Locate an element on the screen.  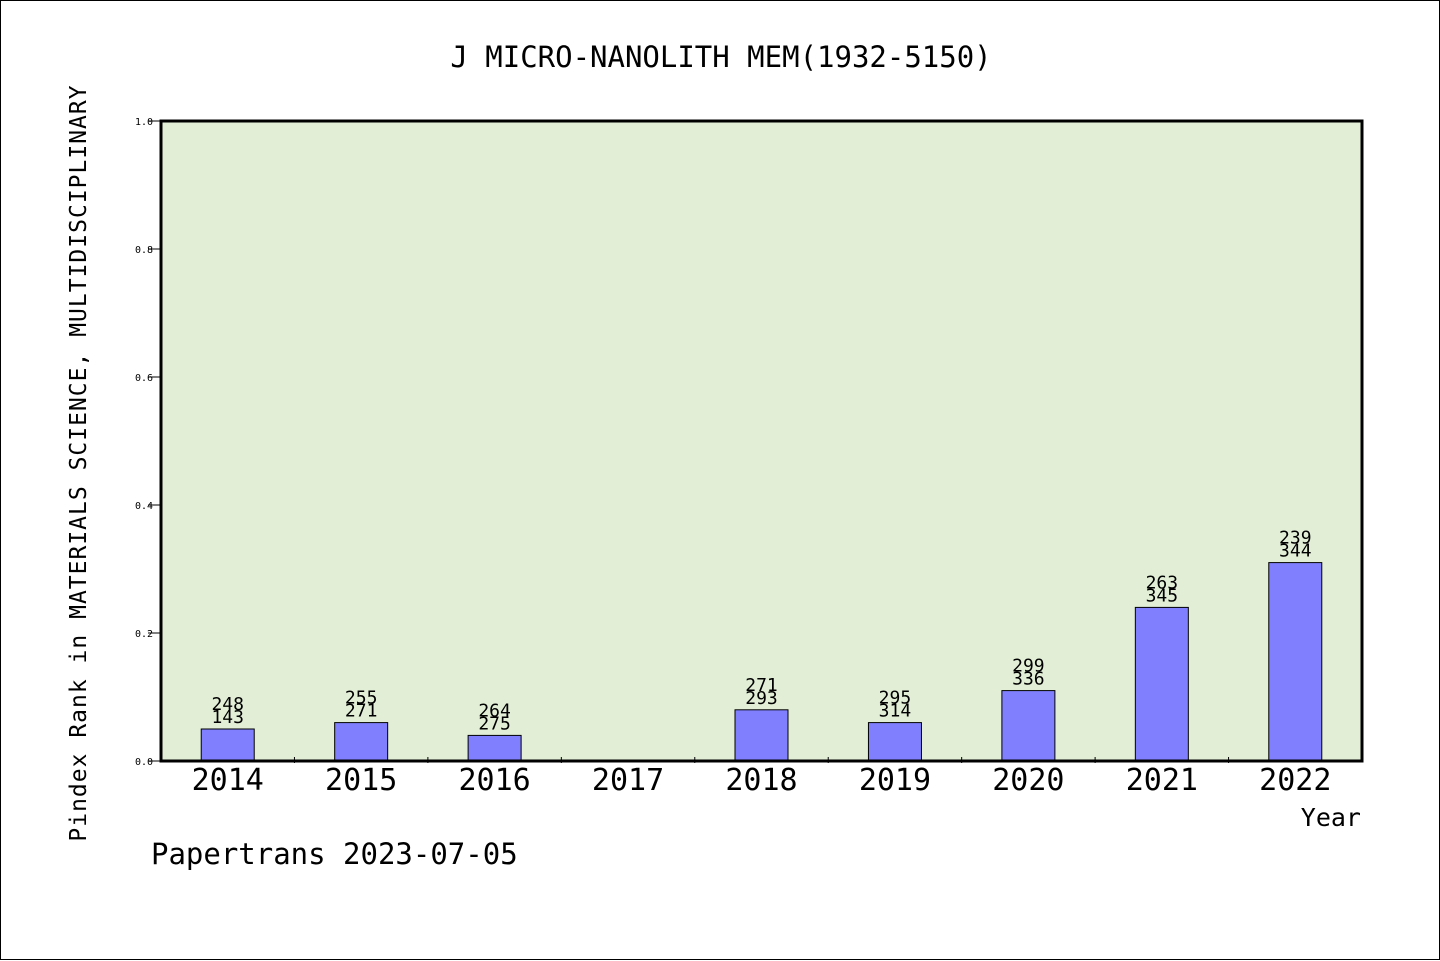
x-tick-label: 2018 is located at coordinates (761, 780).